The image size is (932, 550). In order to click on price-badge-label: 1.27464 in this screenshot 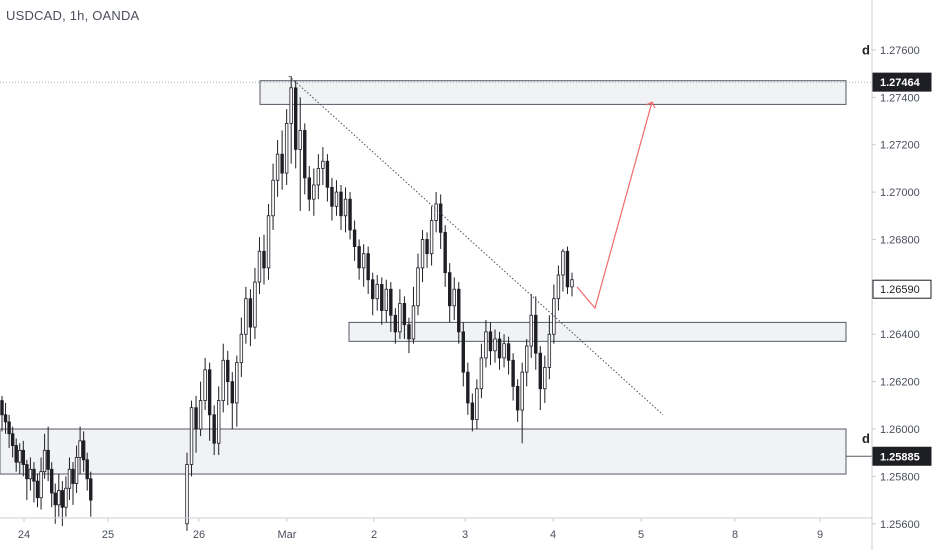, I will do `click(900, 83)`.